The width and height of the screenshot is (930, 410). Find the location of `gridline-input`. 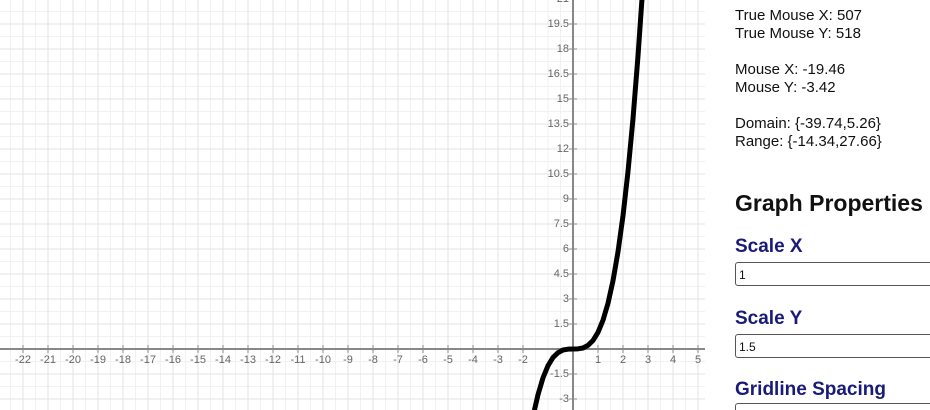

gridline-input is located at coordinates (832, 406).